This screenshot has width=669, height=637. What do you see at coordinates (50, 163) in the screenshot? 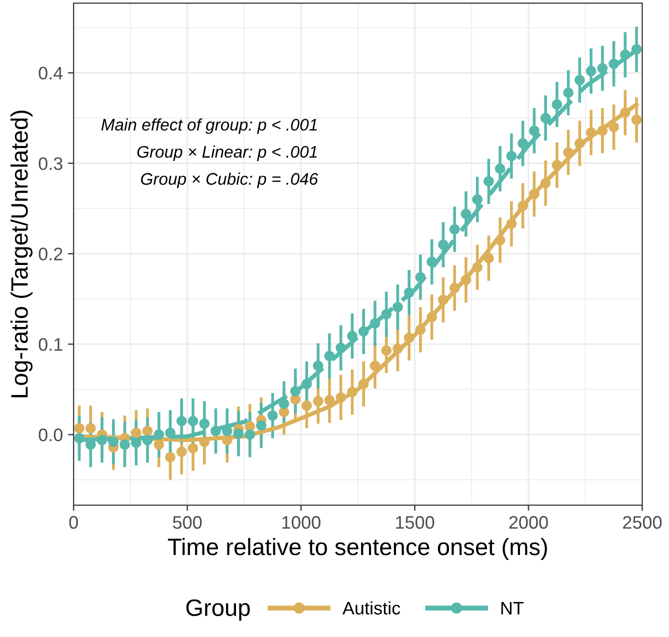
I see `y-tick-label: 0.3` at bounding box center [50, 163].